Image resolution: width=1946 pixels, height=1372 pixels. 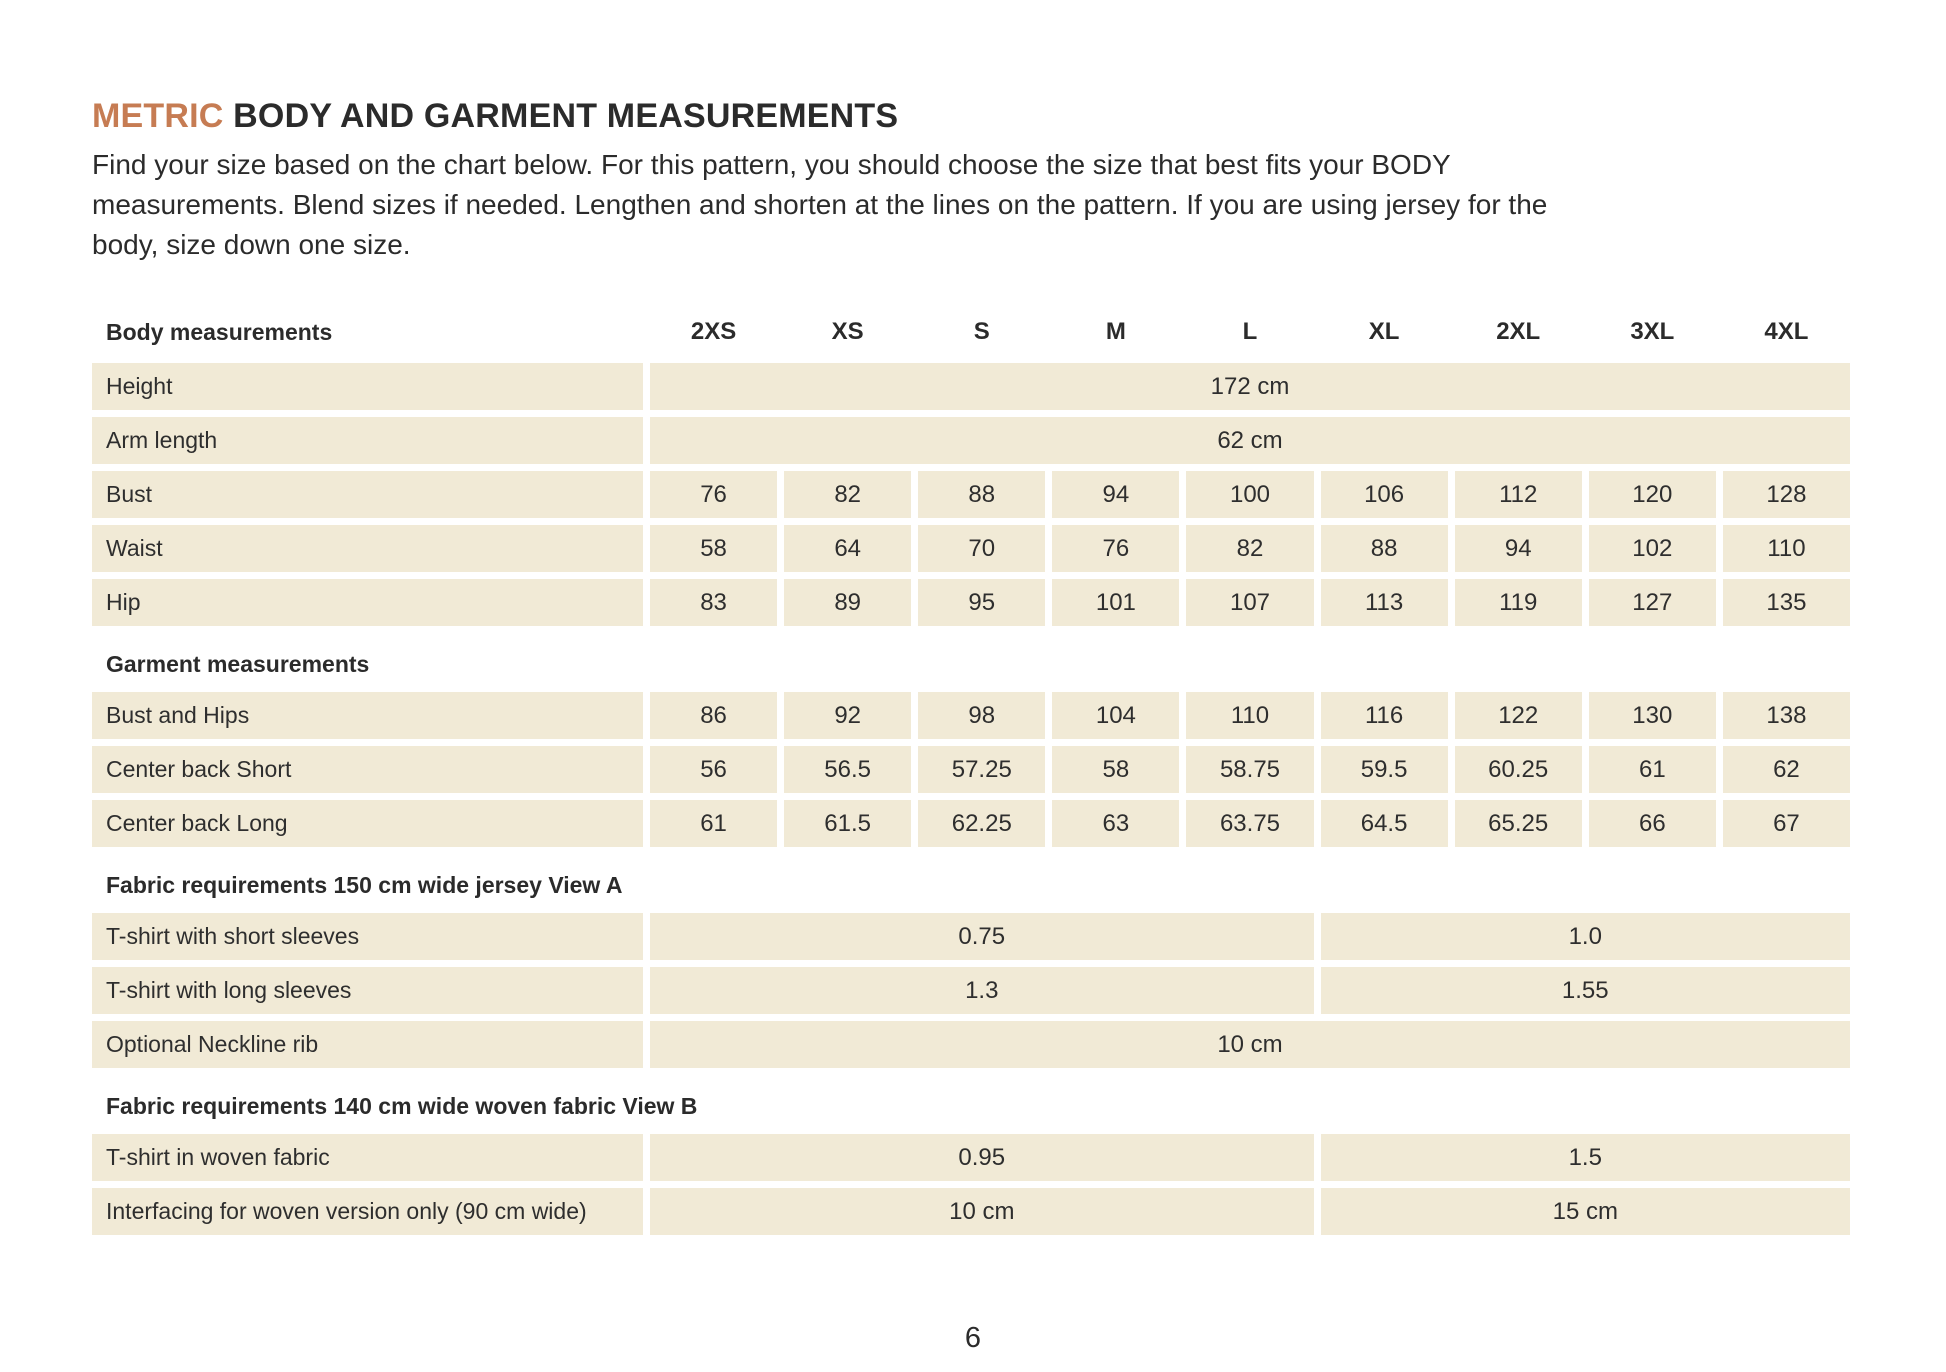 What do you see at coordinates (1518, 770) in the screenshot?
I see `value-cell: 60.25` at bounding box center [1518, 770].